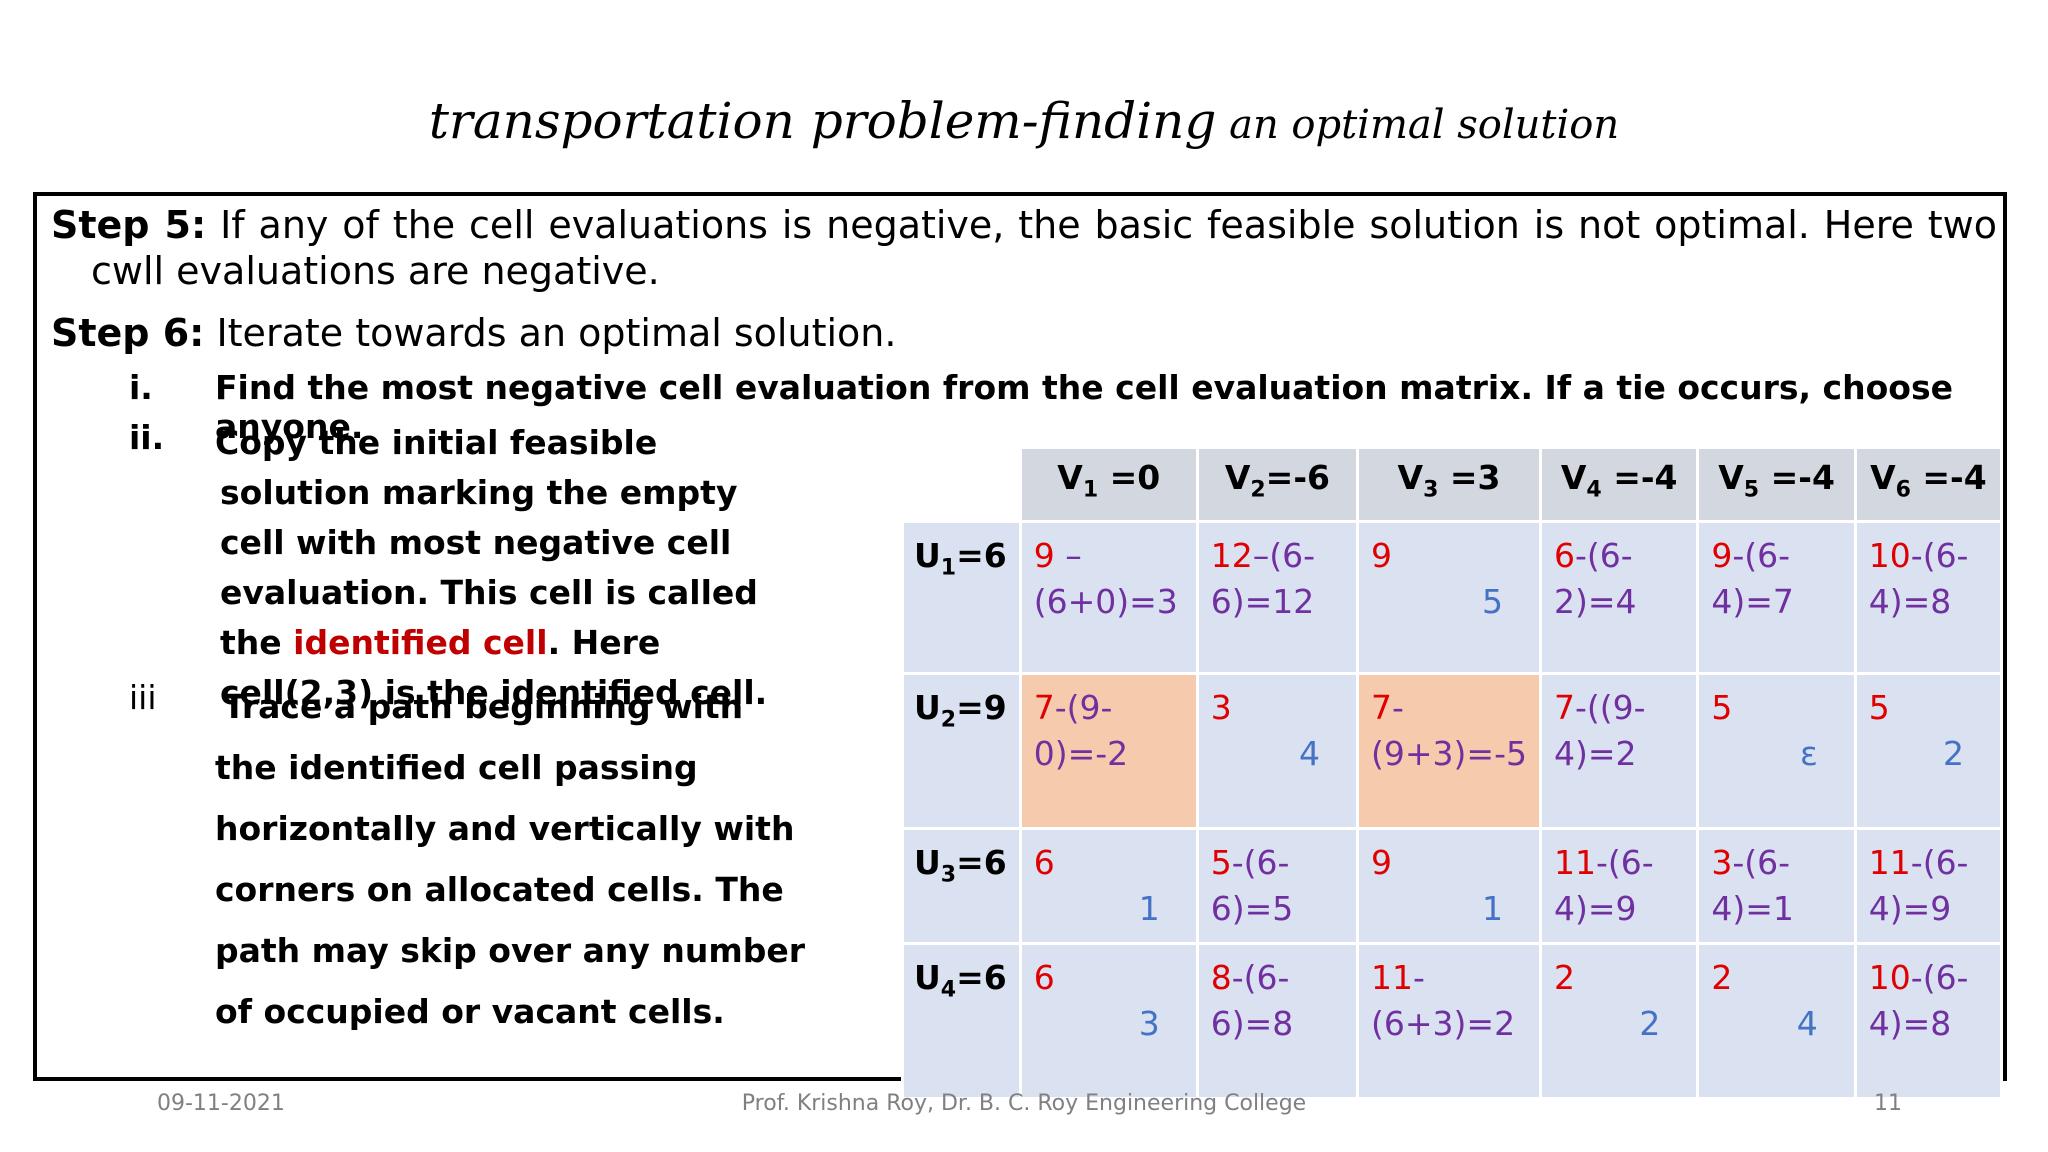  What do you see at coordinates (1252, 885) in the screenshot?
I see `evaluation: -(6-6)=5` at bounding box center [1252, 885].